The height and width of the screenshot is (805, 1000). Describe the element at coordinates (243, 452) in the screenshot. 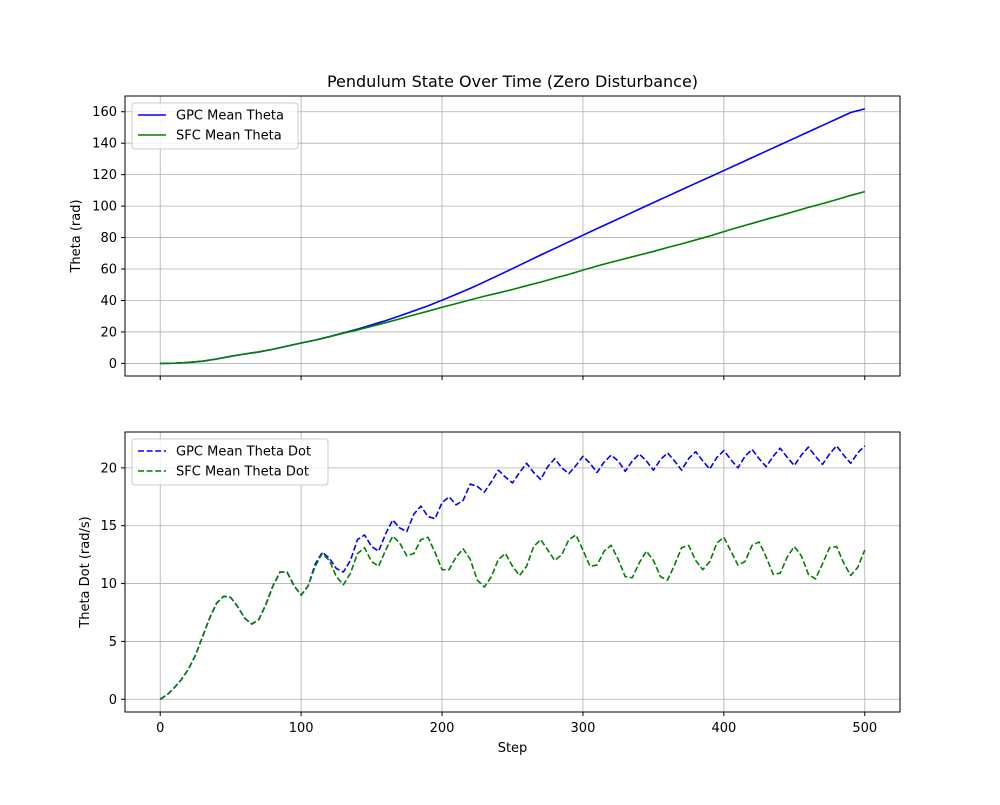

I see `legend-label: GPC Mean Theta Dot` at that location.